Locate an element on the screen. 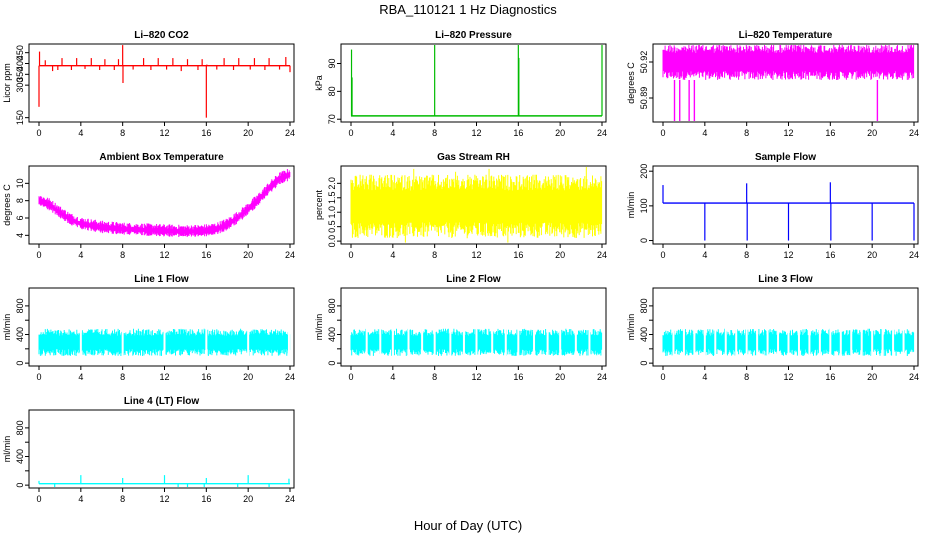 This screenshot has width=936, height=540. y-tick-label: 90 is located at coordinates (332, 63).